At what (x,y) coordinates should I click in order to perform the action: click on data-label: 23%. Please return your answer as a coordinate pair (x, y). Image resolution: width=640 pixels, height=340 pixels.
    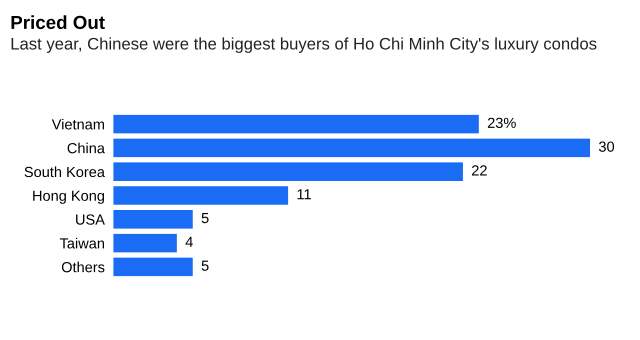
    Looking at the image, I should click on (502, 123).